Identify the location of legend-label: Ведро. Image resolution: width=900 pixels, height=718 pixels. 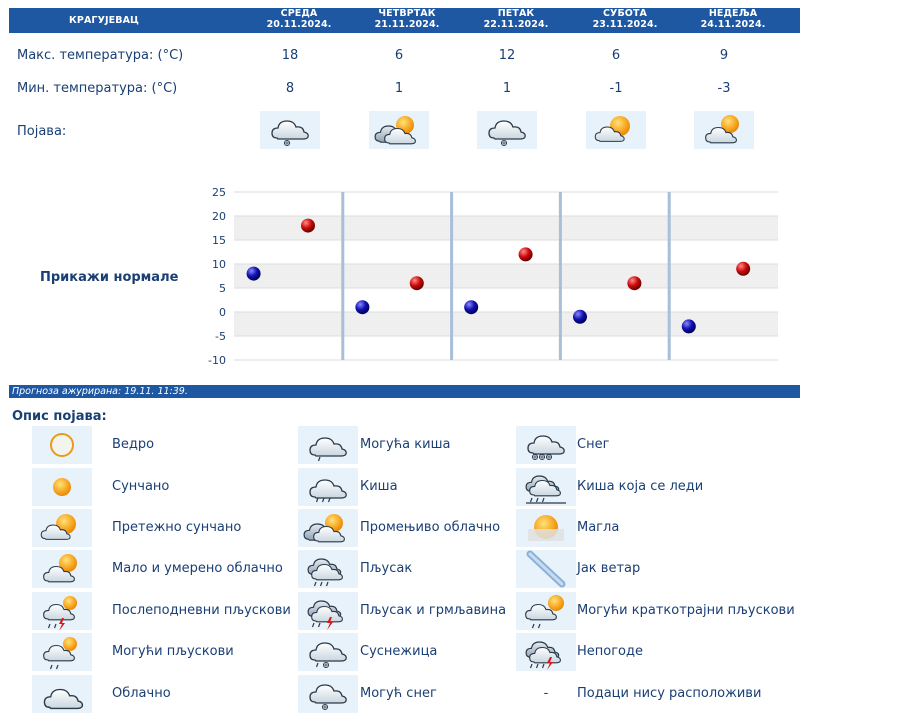
(133, 444).